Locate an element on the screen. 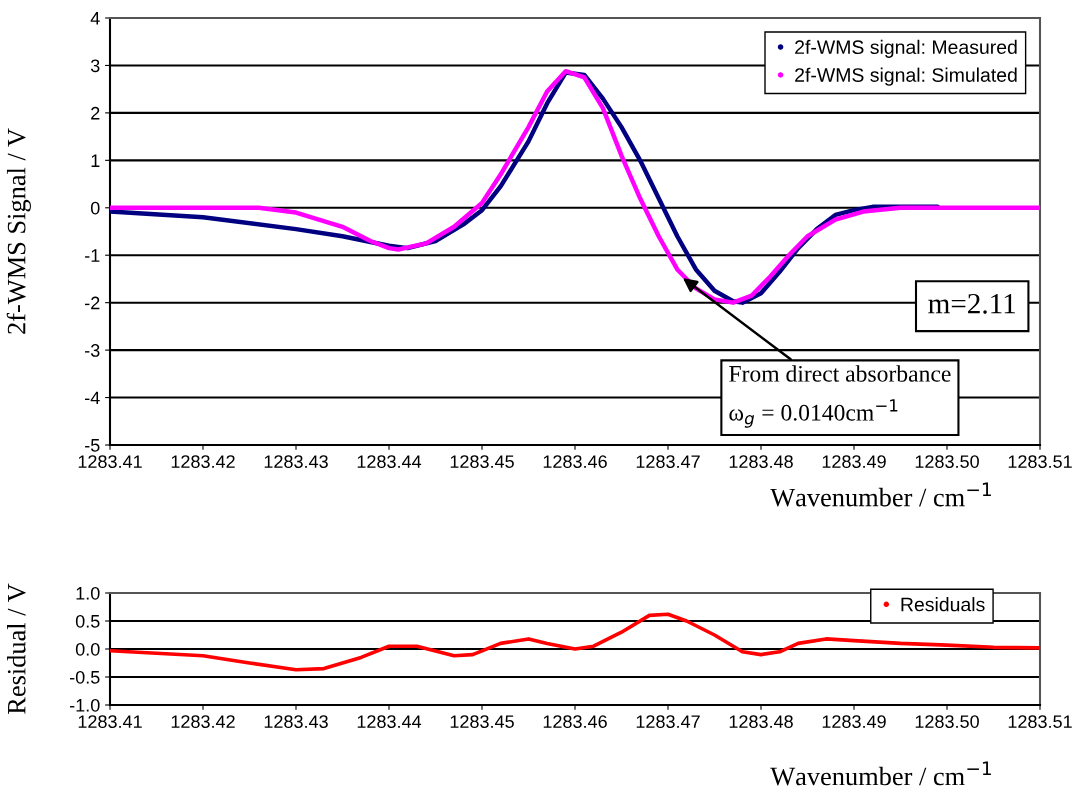 The image size is (1076, 798). y-tick-label: 3 is located at coordinates (95, 66).